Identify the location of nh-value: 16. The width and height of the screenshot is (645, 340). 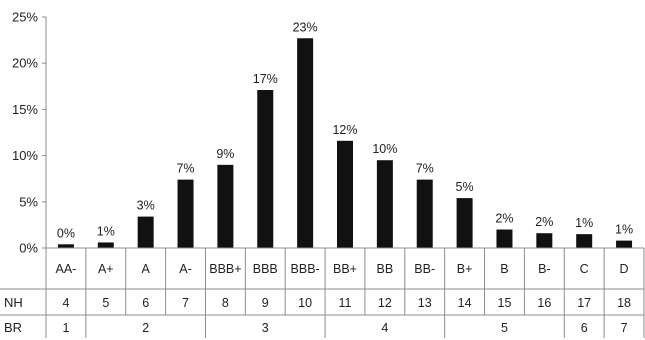
(544, 303).